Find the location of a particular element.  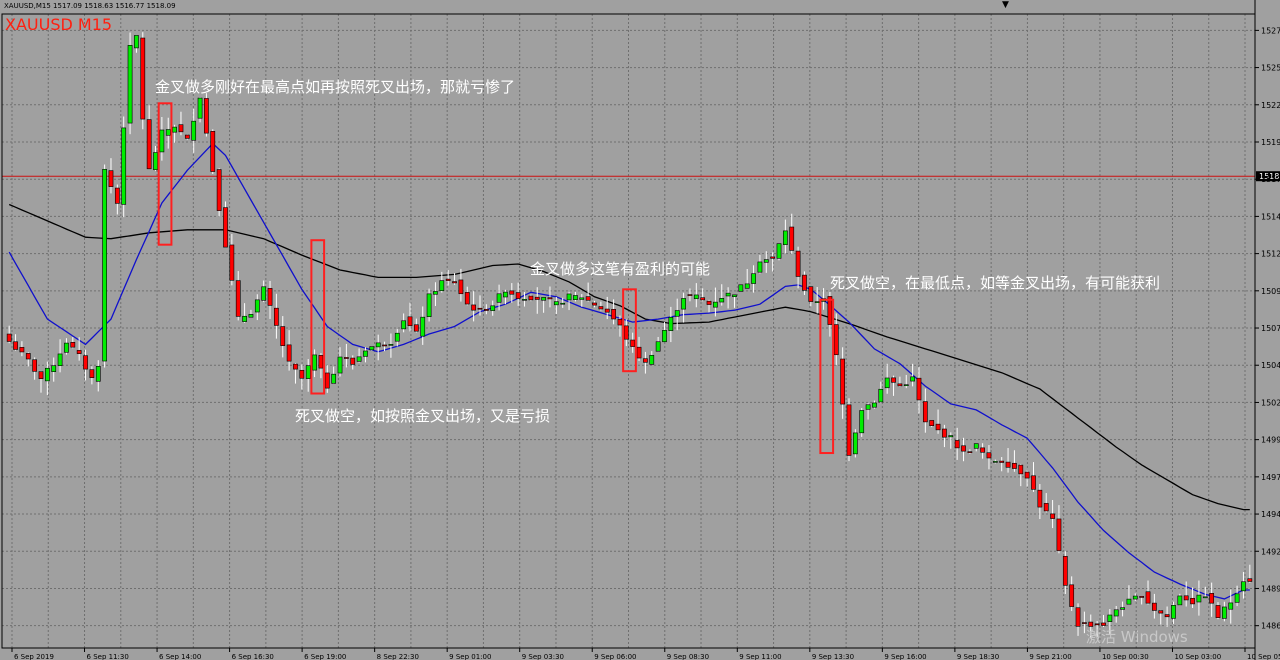

price-tick-label: 1507 is located at coordinates (1270, 328).